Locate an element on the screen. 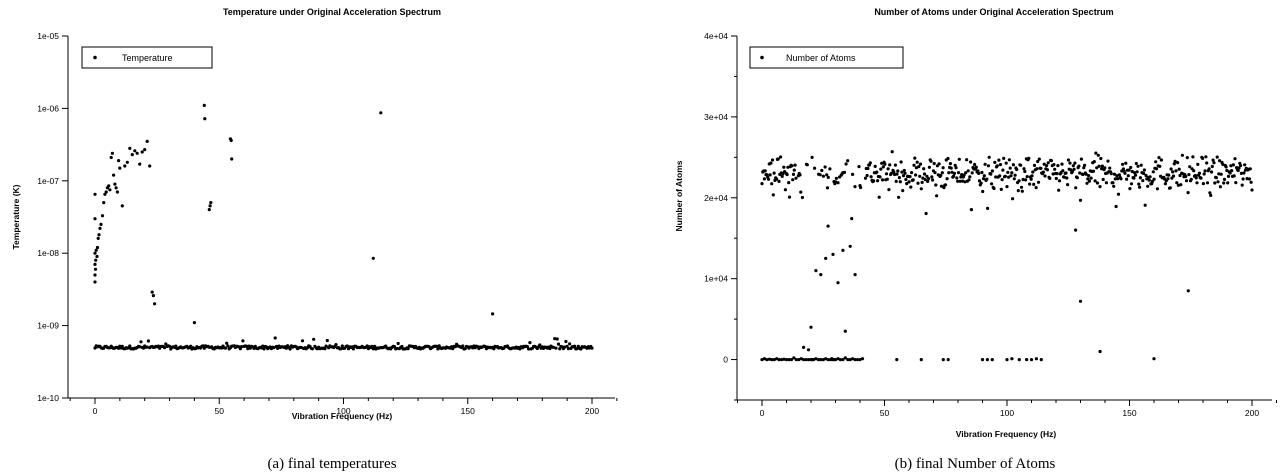 The height and width of the screenshot is (476, 1284). y-tick-label: 1e-09 is located at coordinates (48, 326).